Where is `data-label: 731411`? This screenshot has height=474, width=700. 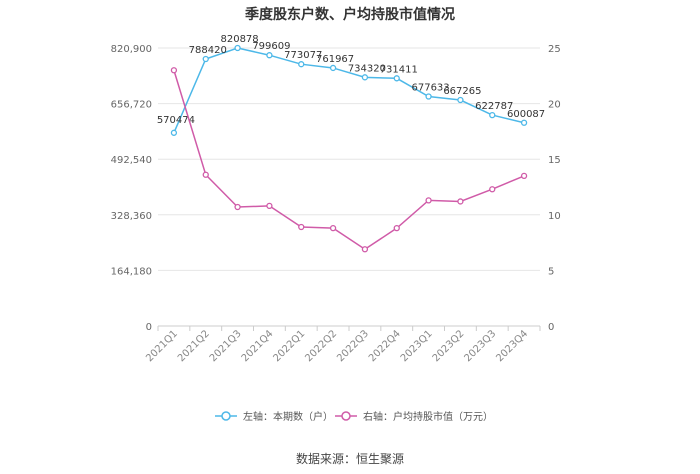 data-label: 731411 is located at coordinates (399, 69).